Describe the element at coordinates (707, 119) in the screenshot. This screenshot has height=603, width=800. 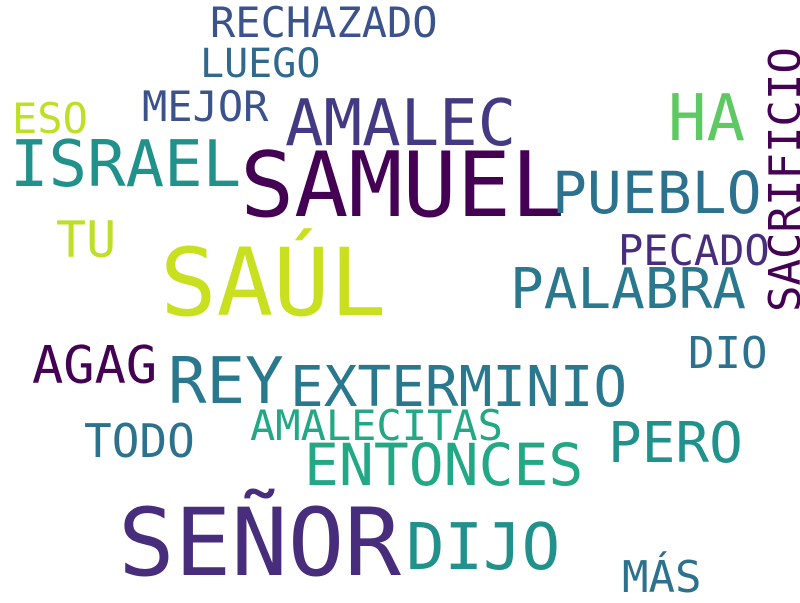
I see `word-ha: HA` at that location.